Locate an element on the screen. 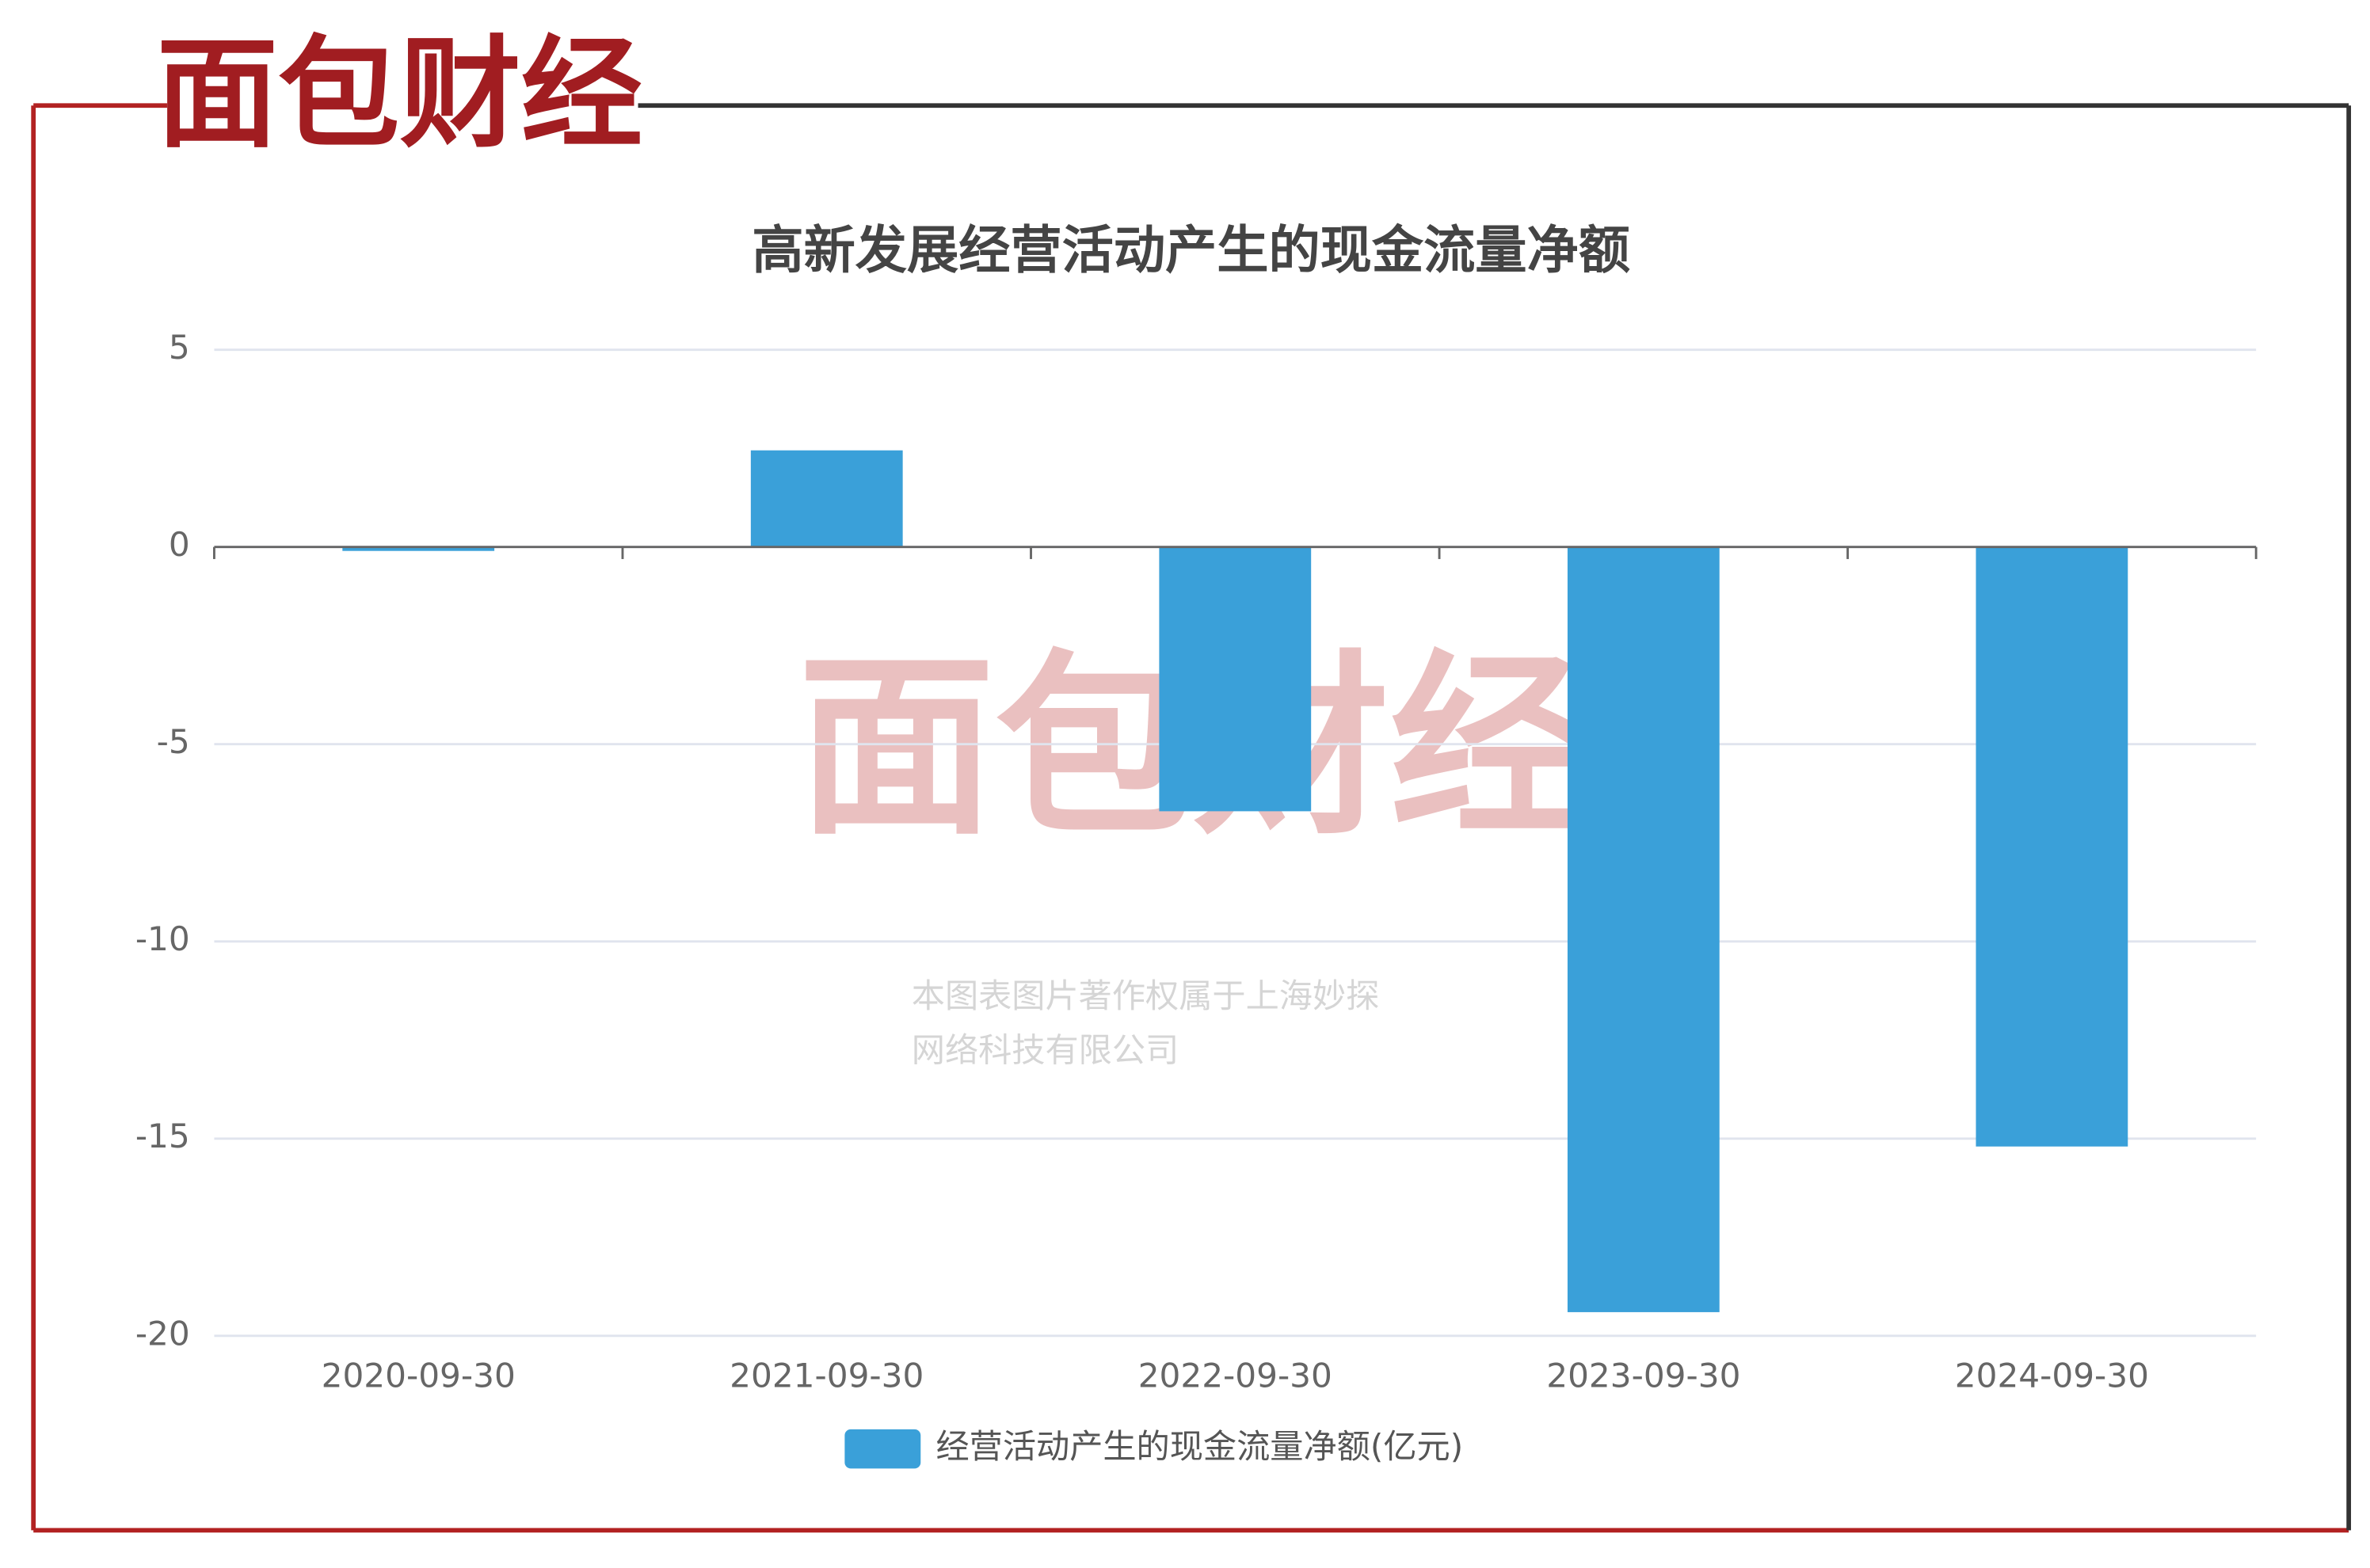 The width and height of the screenshot is (2370, 1568). legend-label: 经营活动产生的现金流量净额(亿元) is located at coordinates (1199, 1446).